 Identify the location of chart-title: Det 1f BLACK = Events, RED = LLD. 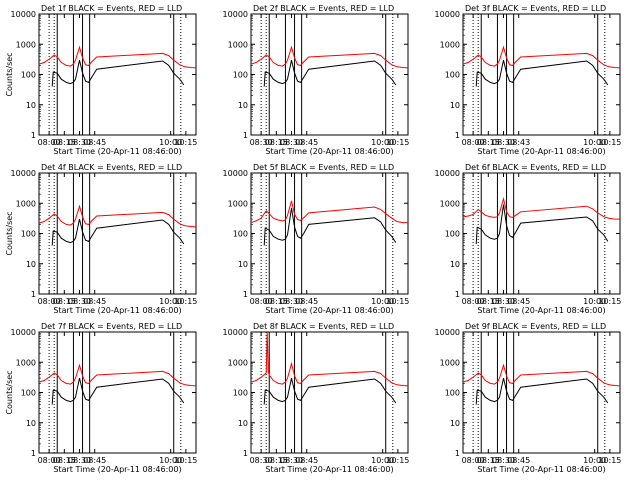
(111, 8).